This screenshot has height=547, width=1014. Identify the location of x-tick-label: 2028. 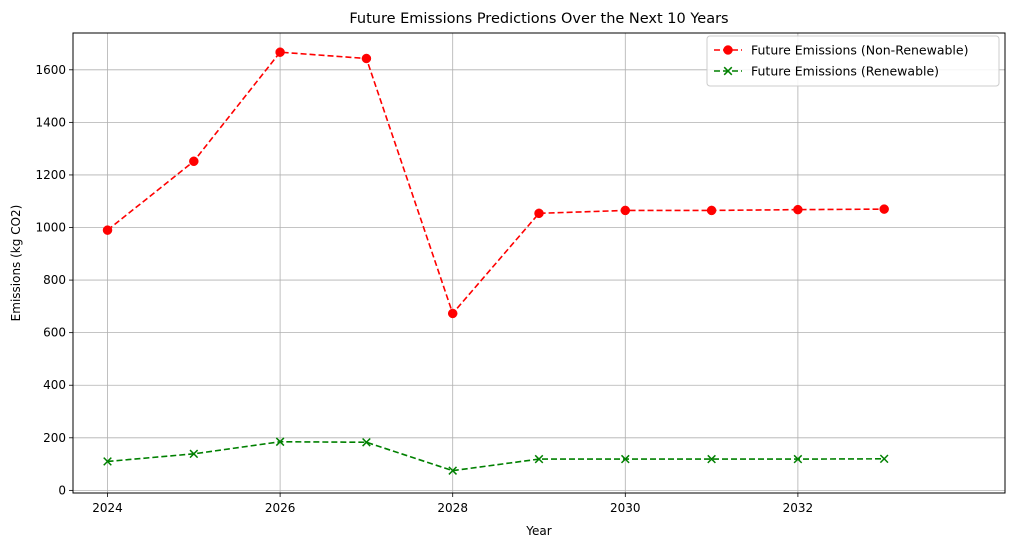
(452, 508).